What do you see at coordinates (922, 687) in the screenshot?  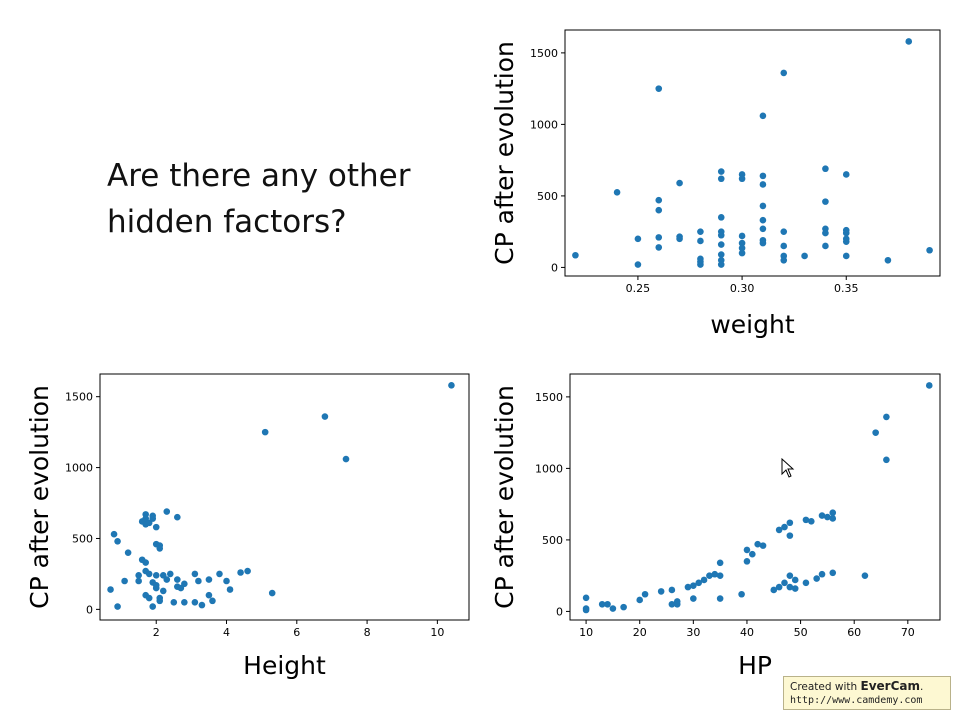 I see `watermark-suffix: .` at bounding box center [922, 687].